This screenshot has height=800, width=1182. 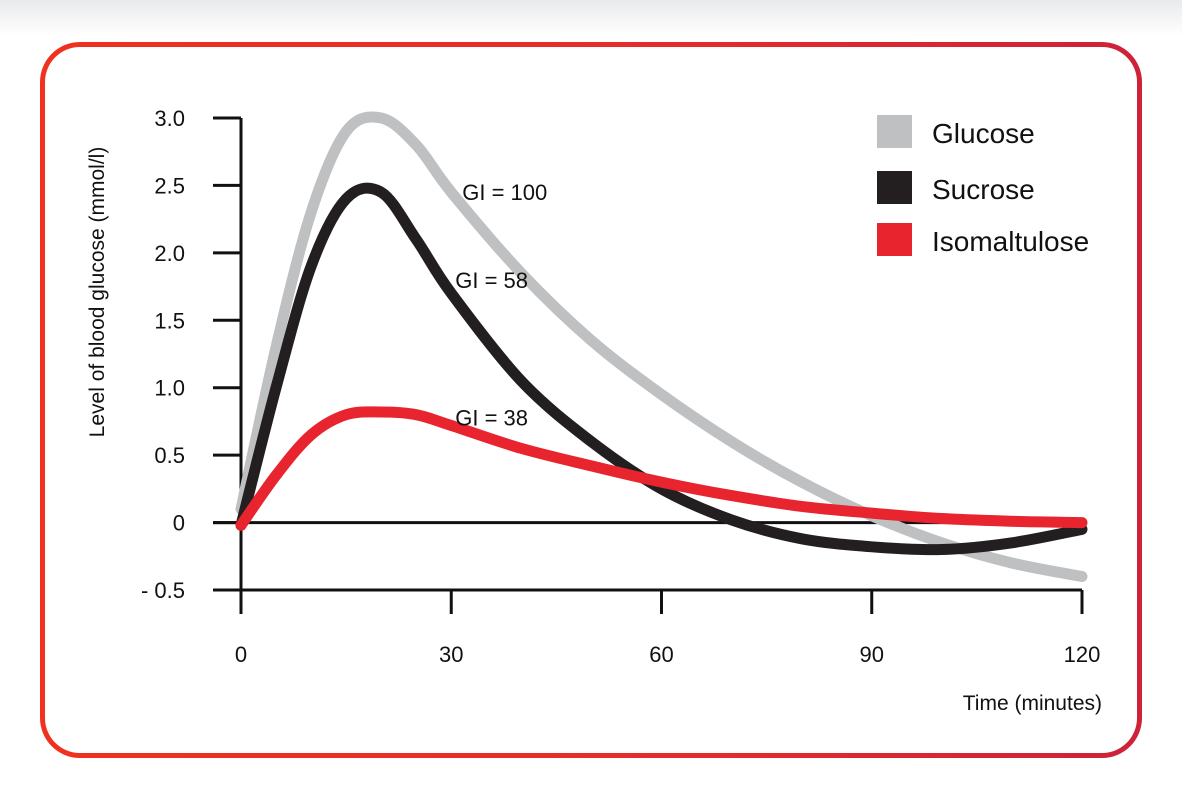 I want to click on legend-swatch-isomaltulose, so click(x=894, y=239).